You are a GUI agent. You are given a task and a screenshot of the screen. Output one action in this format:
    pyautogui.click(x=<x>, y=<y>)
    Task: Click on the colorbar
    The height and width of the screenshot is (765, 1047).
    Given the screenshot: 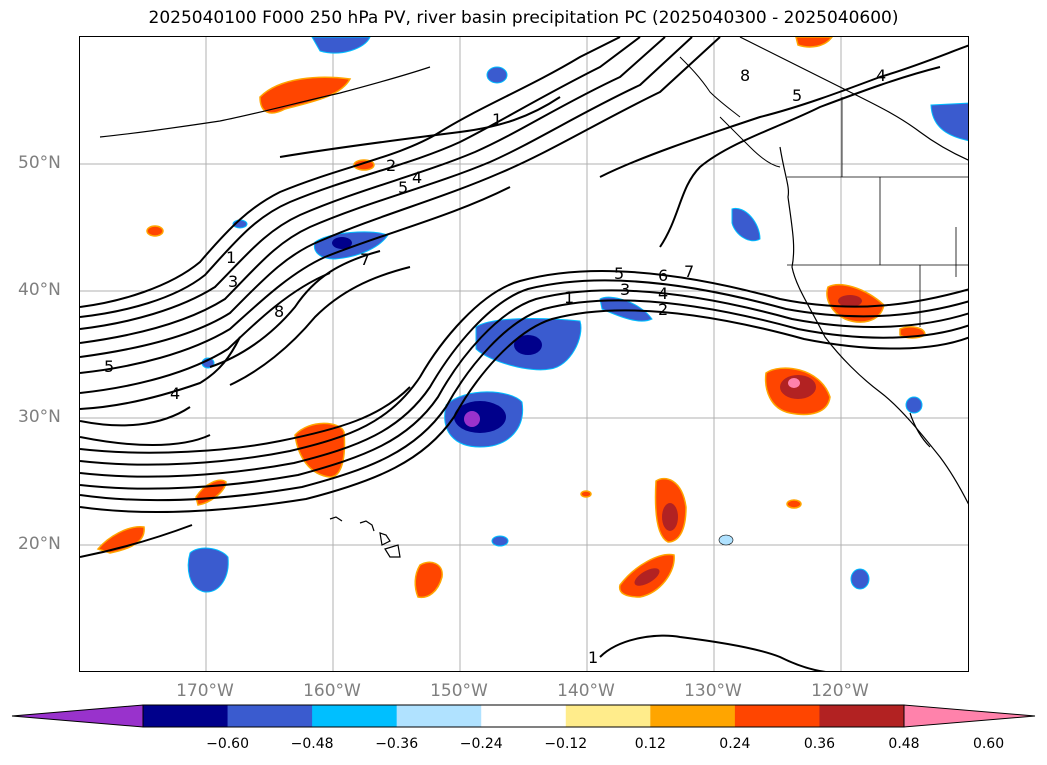 What is the action you would take?
    pyautogui.click(x=523, y=716)
    